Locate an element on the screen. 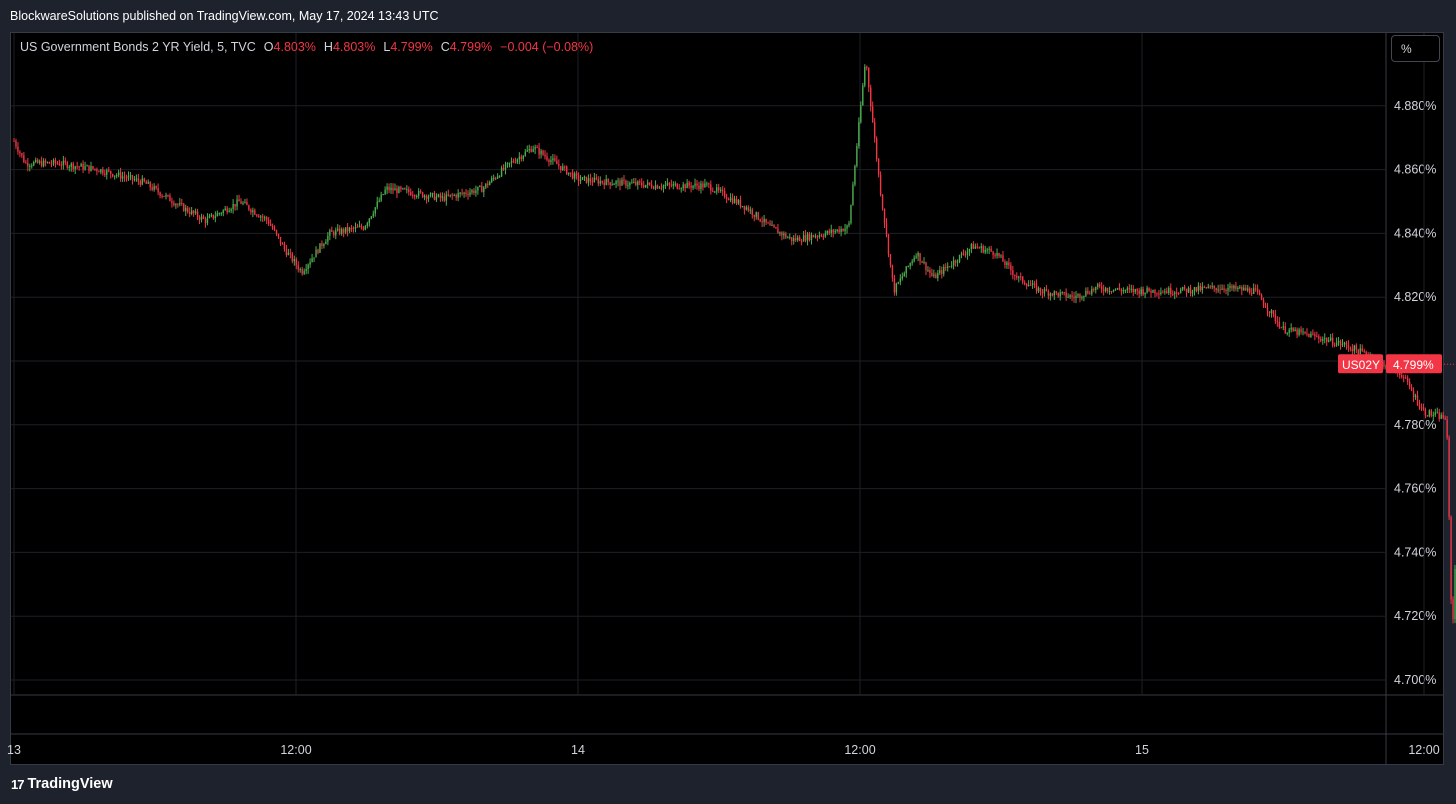  y-axis-tick-label: 4.700% is located at coordinates (1415, 680).